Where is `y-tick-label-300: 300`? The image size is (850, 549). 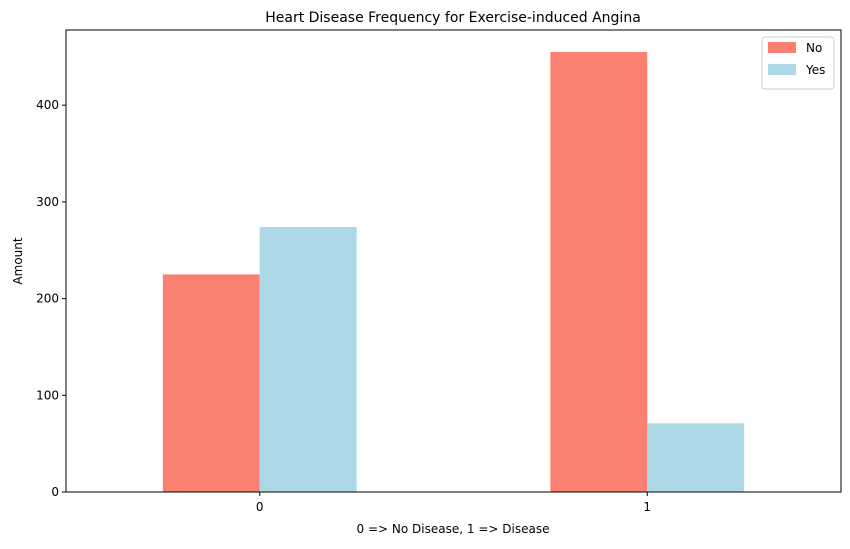 y-tick-label-300: 300 is located at coordinates (47, 202).